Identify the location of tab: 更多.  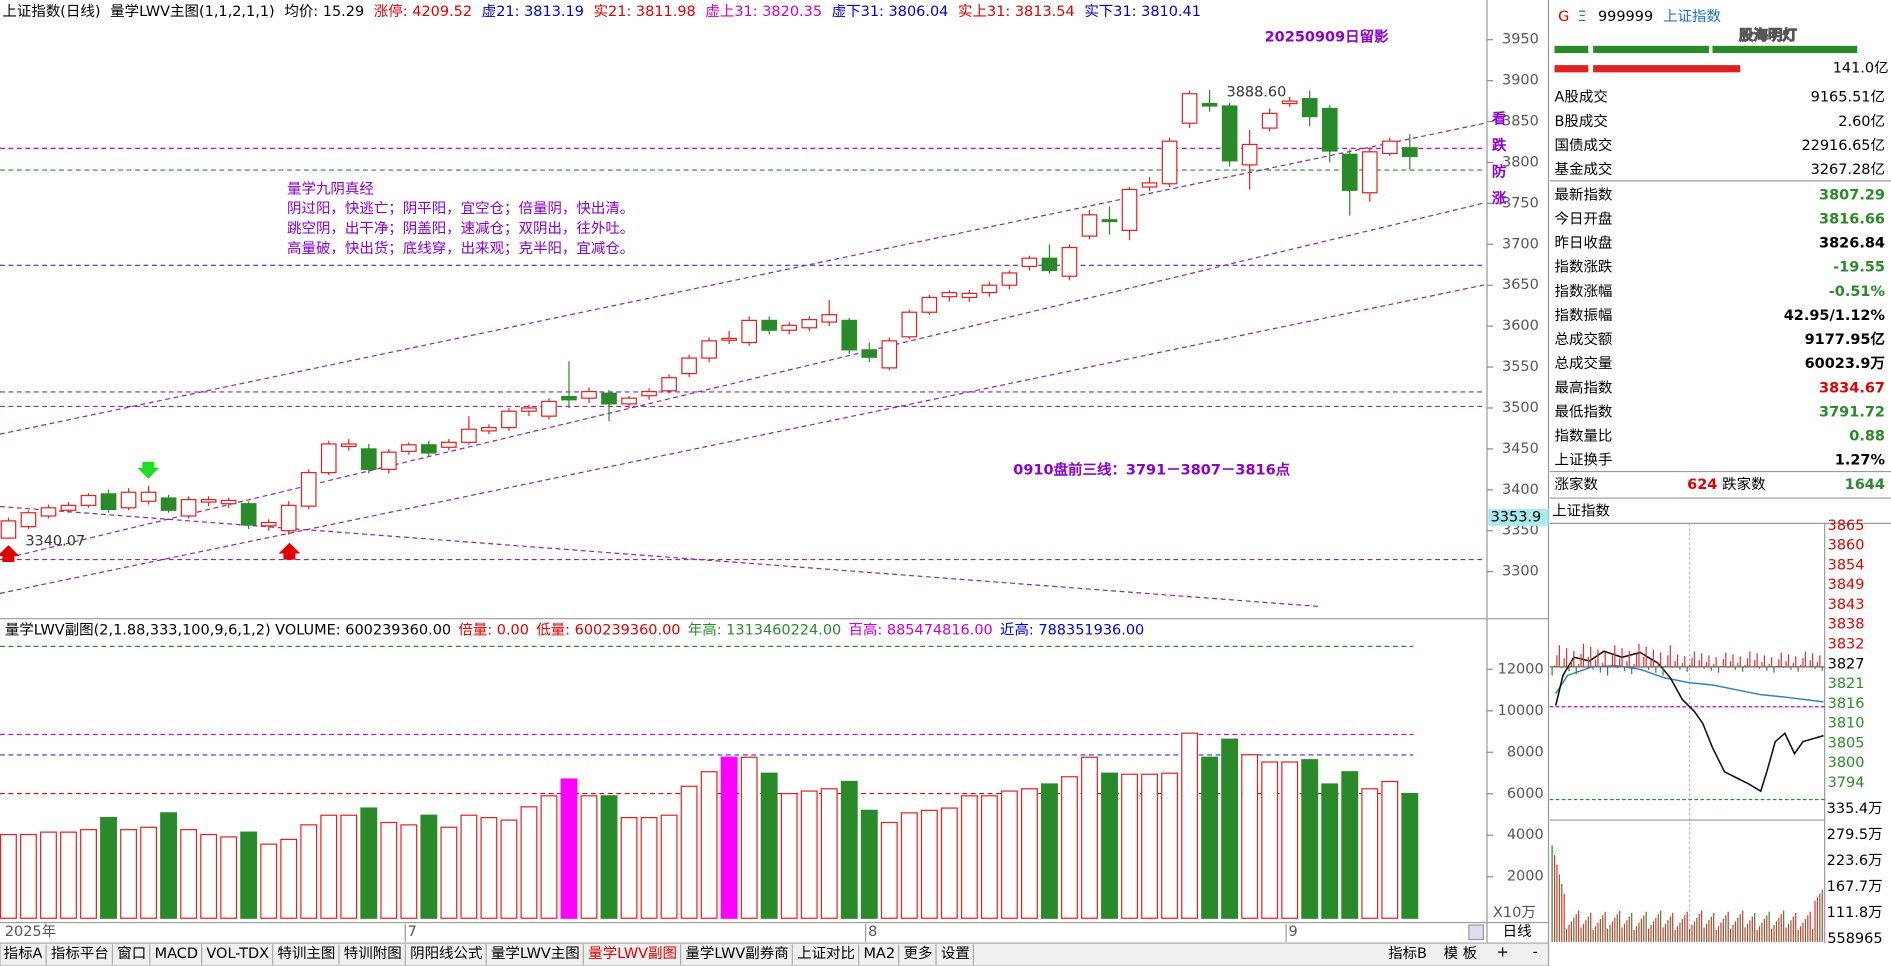
(917, 953).